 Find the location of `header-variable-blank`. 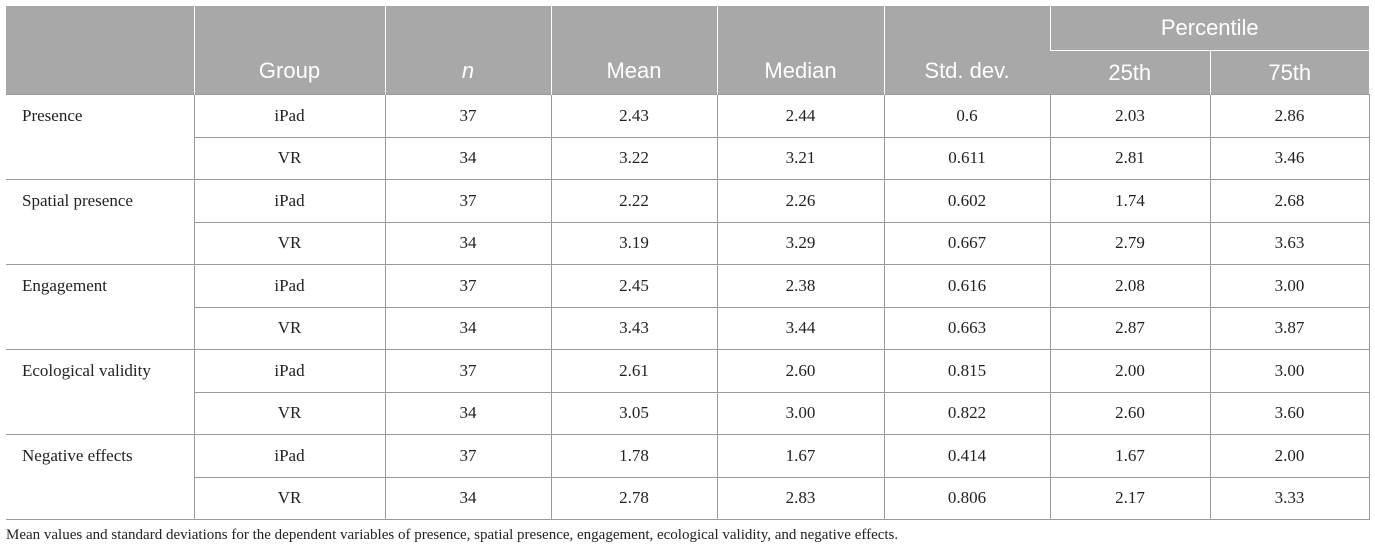

header-variable-blank is located at coordinates (100, 50).